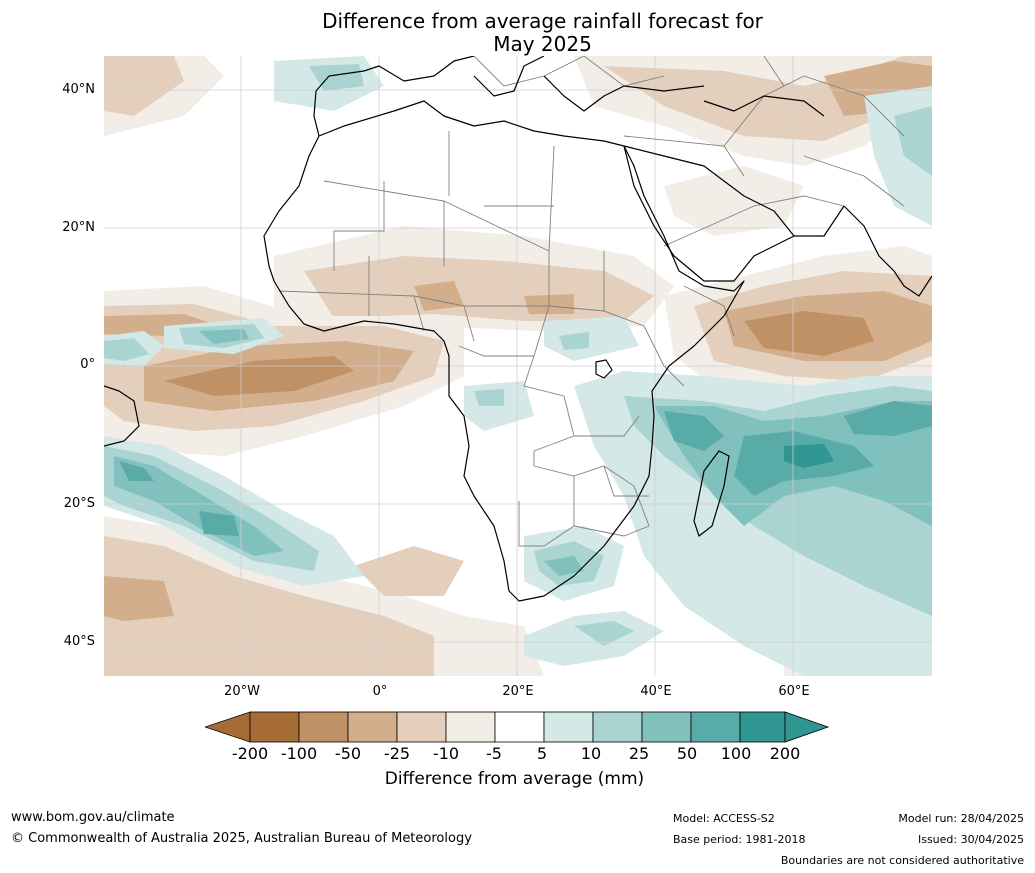  What do you see at coordinates (785, 753) in the screenshot?
I see `colour-label-200: 200` at bounding box center [785, 753].